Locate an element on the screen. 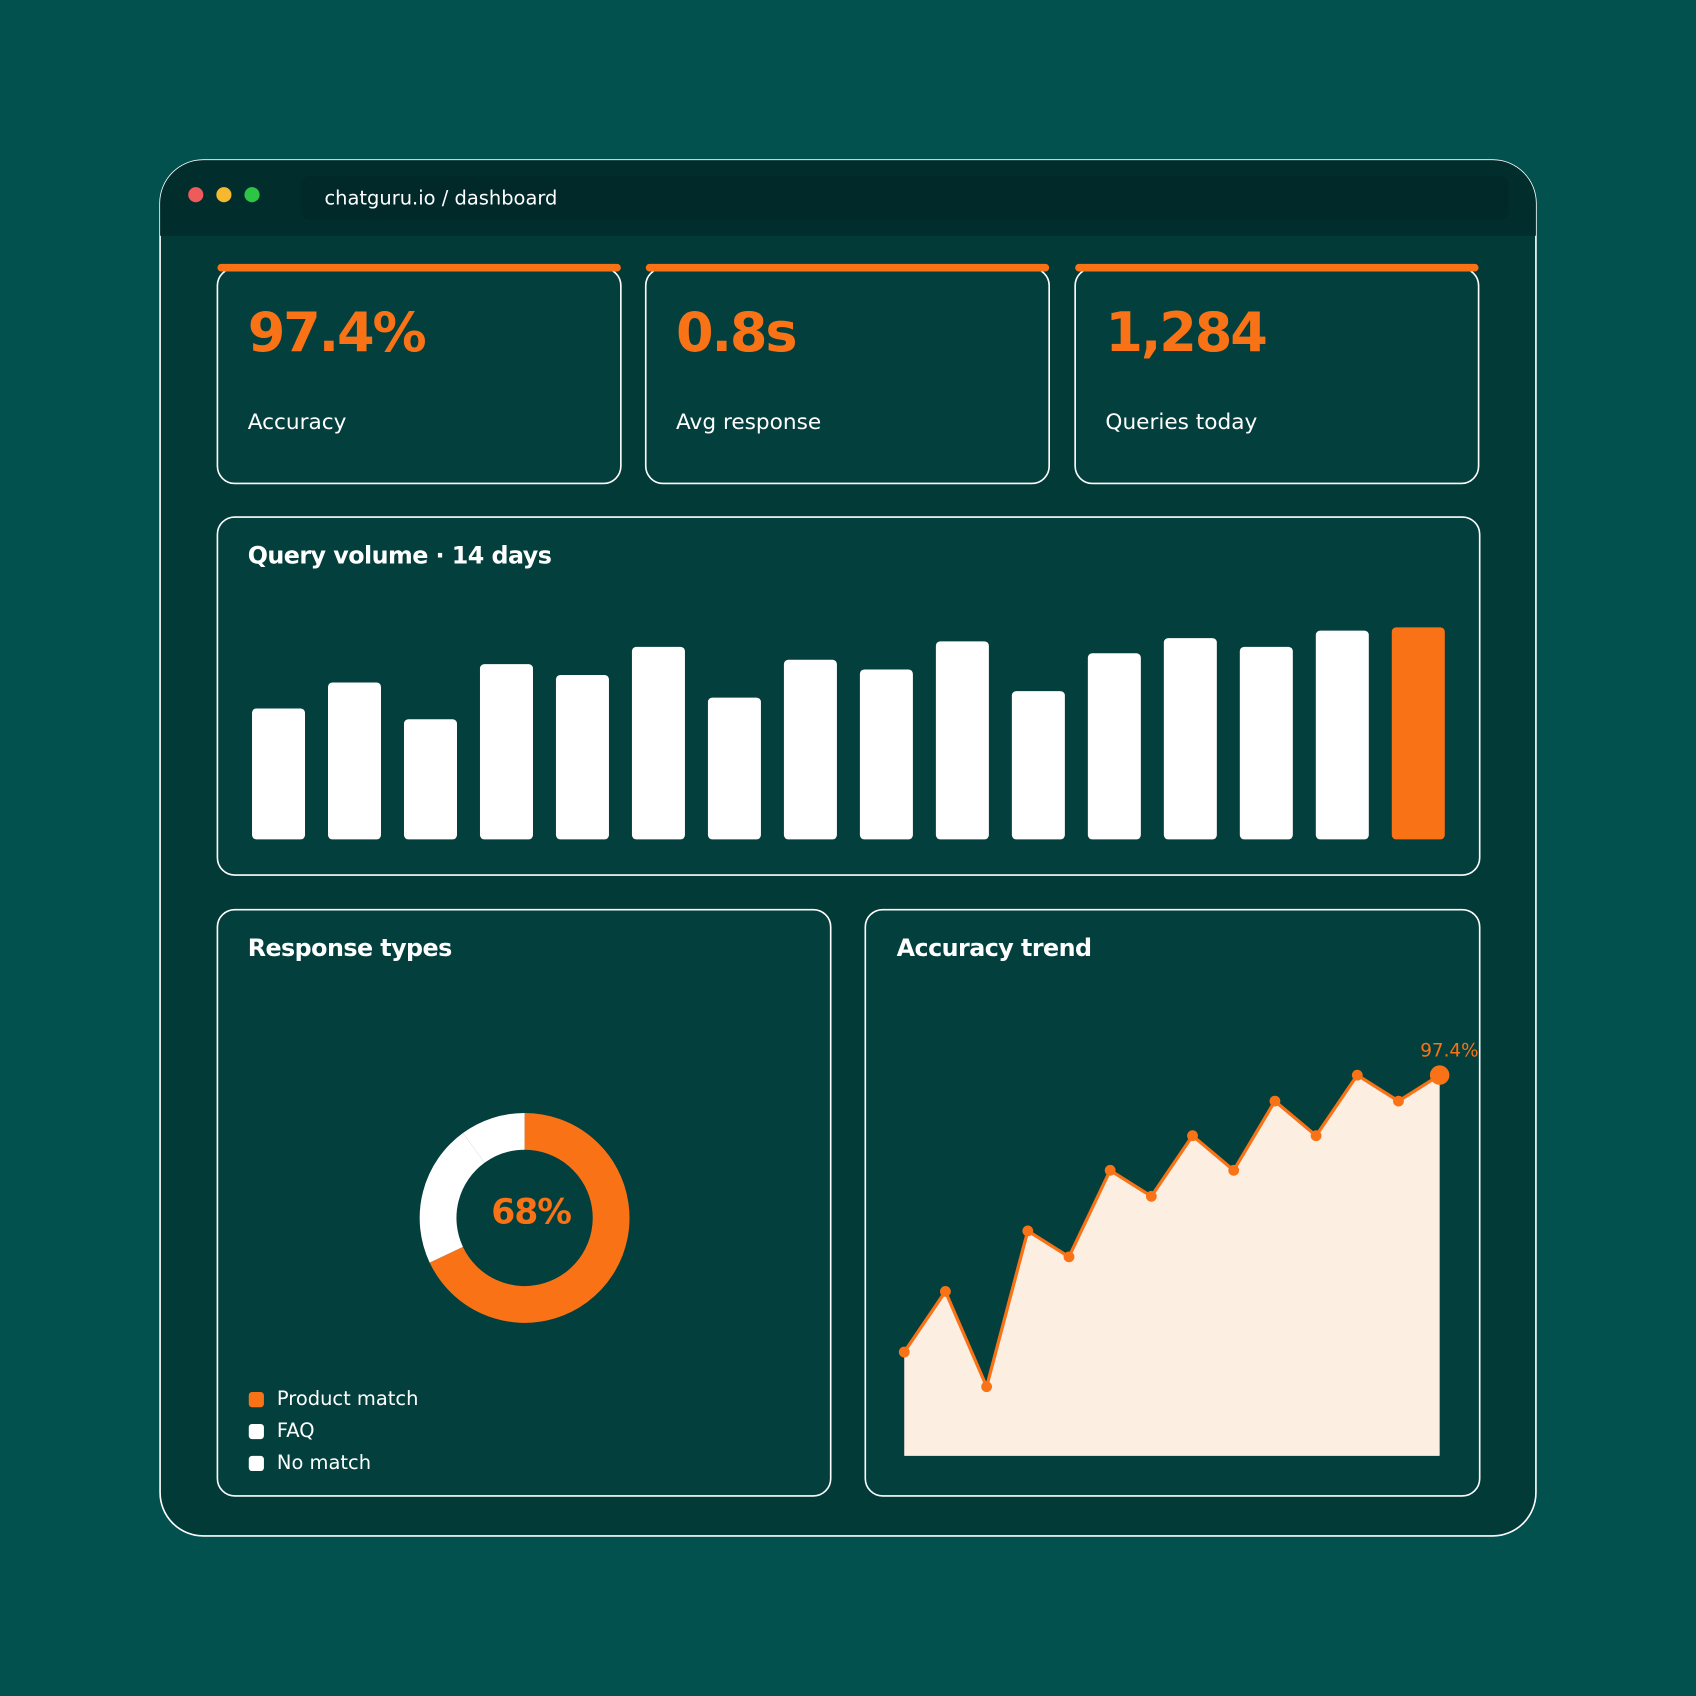 Image resolution: width=1696 pixels, height=1696 pixels. legend-label: No match is located at coordinates (324, 1462).